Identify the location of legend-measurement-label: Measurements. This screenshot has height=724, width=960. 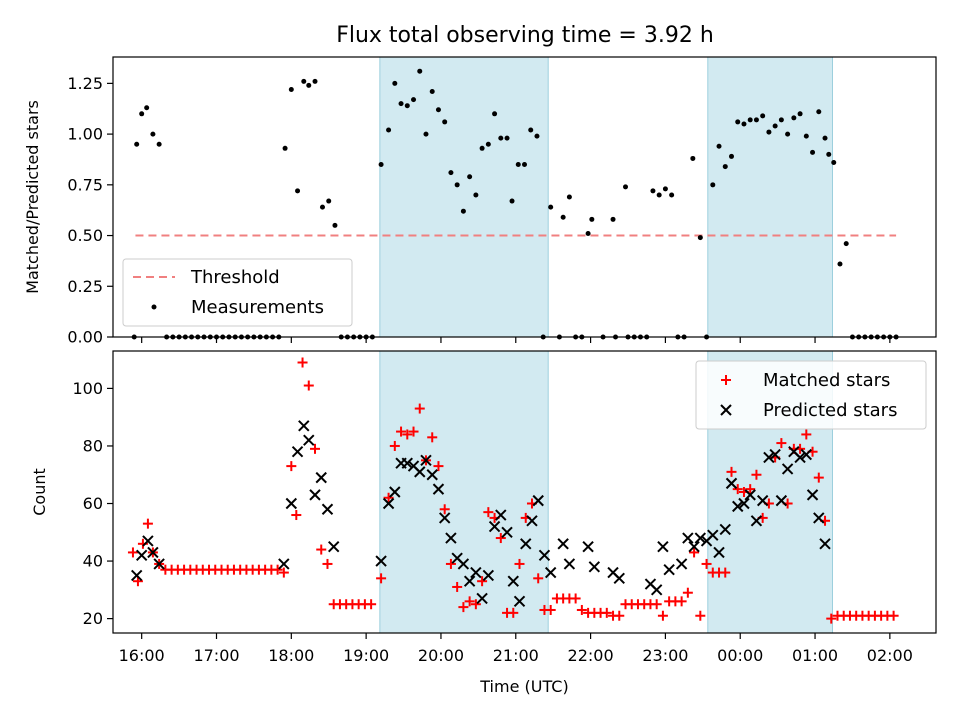
(257, 307).